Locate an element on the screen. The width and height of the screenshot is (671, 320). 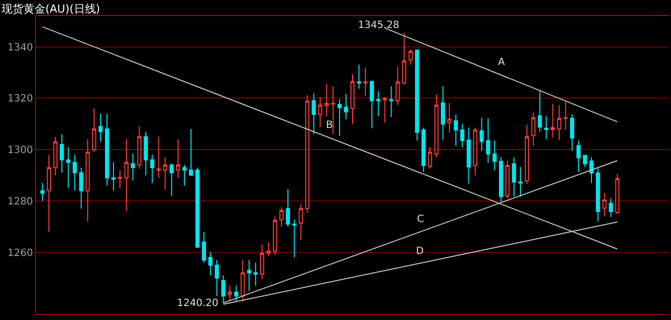
series-label: A is located at coordinates (501, 62).